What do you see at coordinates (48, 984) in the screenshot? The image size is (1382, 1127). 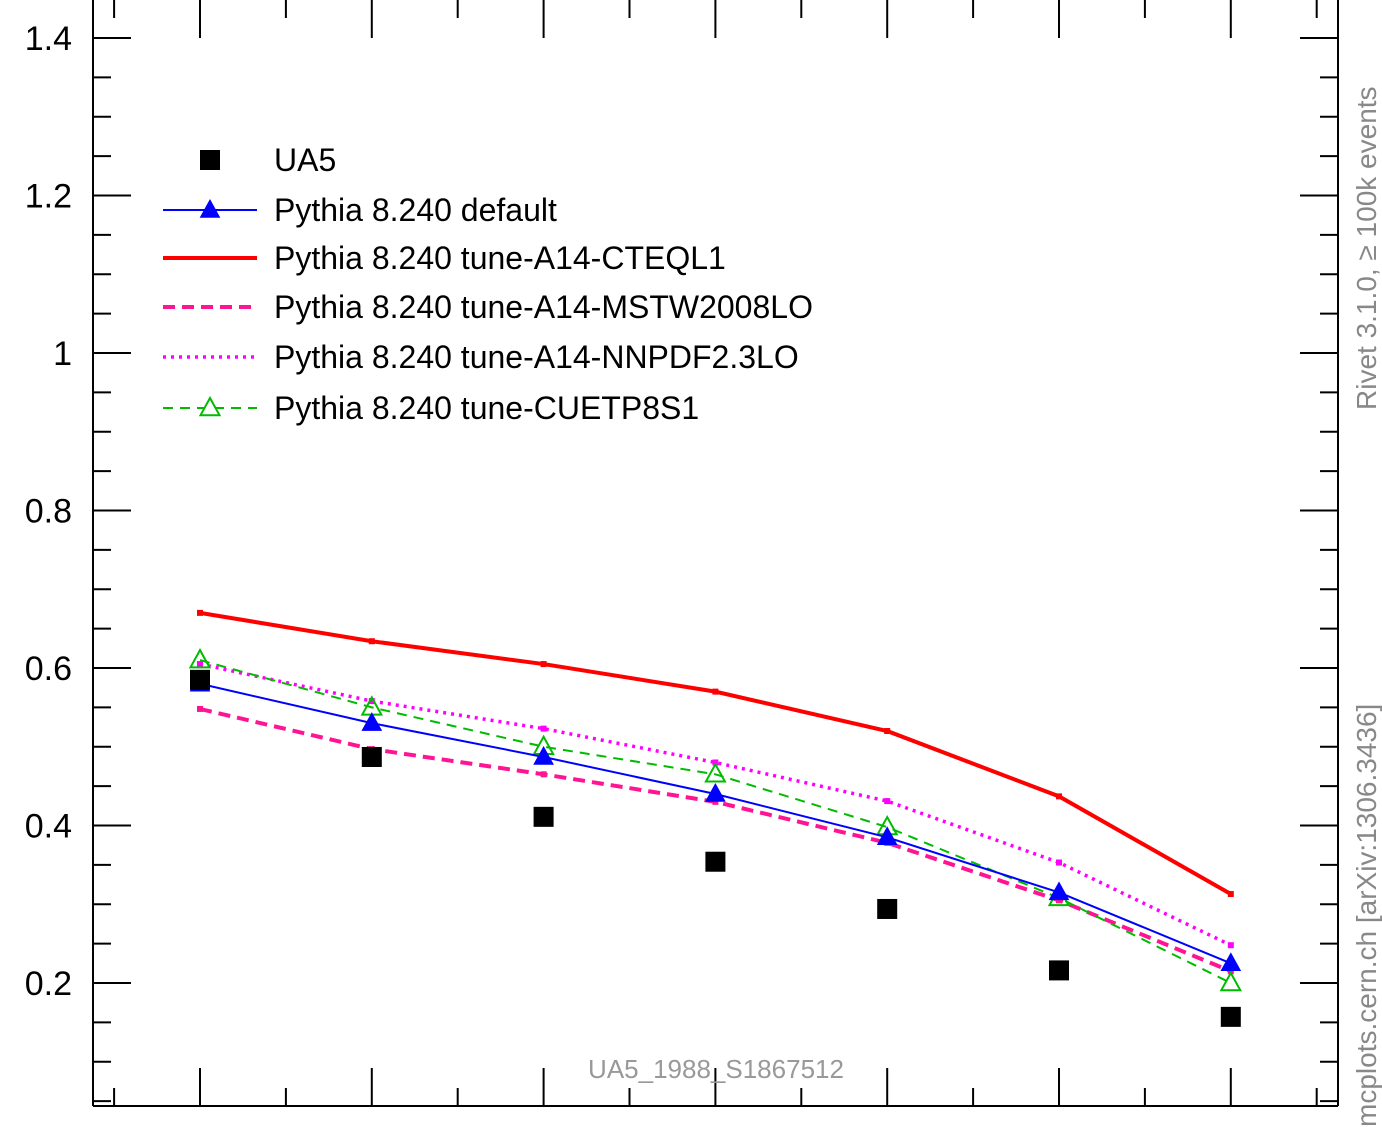 I see `y-tick-label: 0.2` at bounding box center [48, 984].